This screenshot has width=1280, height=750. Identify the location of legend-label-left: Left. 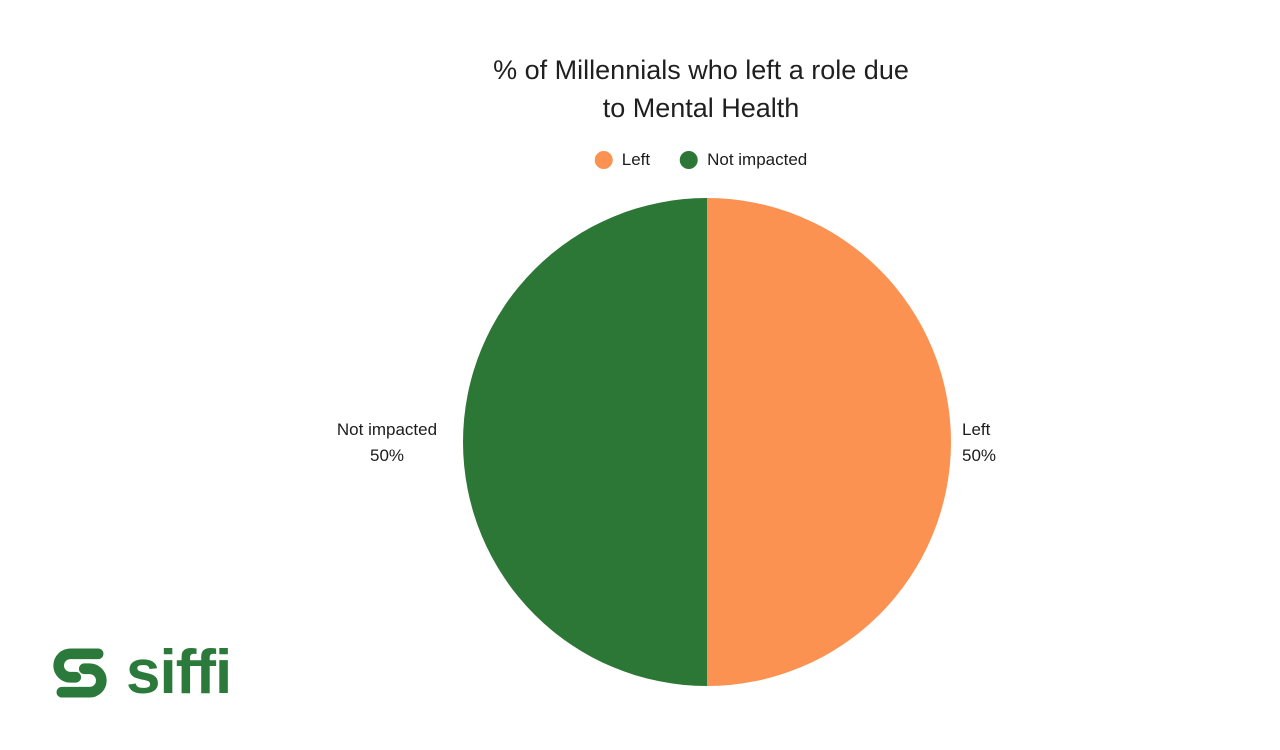
(636, 159).